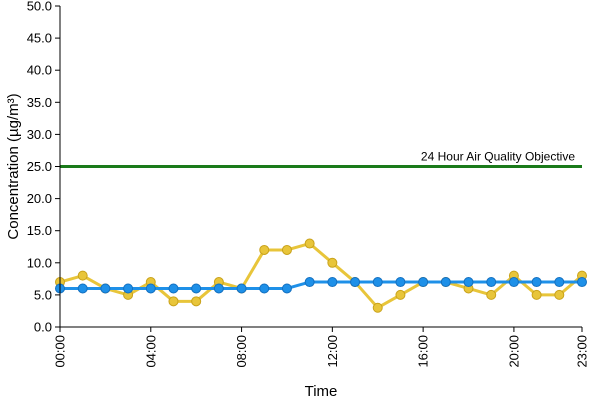 The image size is (600, 400). What do you see at coordinates (498, 157) in the screenshot?
I see `objective-label: 24 Hour Air Quality Objective` at bounding box center [498, 157].